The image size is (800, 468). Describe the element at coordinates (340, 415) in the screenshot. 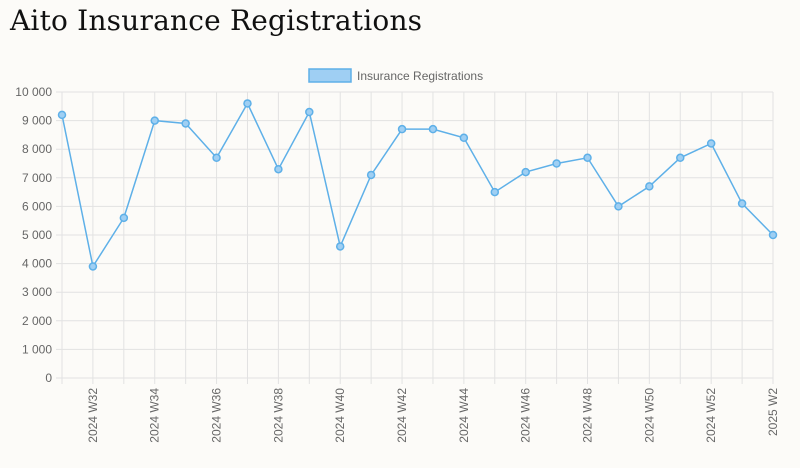

I see `x-tick-label: 2024 W40` at that location.